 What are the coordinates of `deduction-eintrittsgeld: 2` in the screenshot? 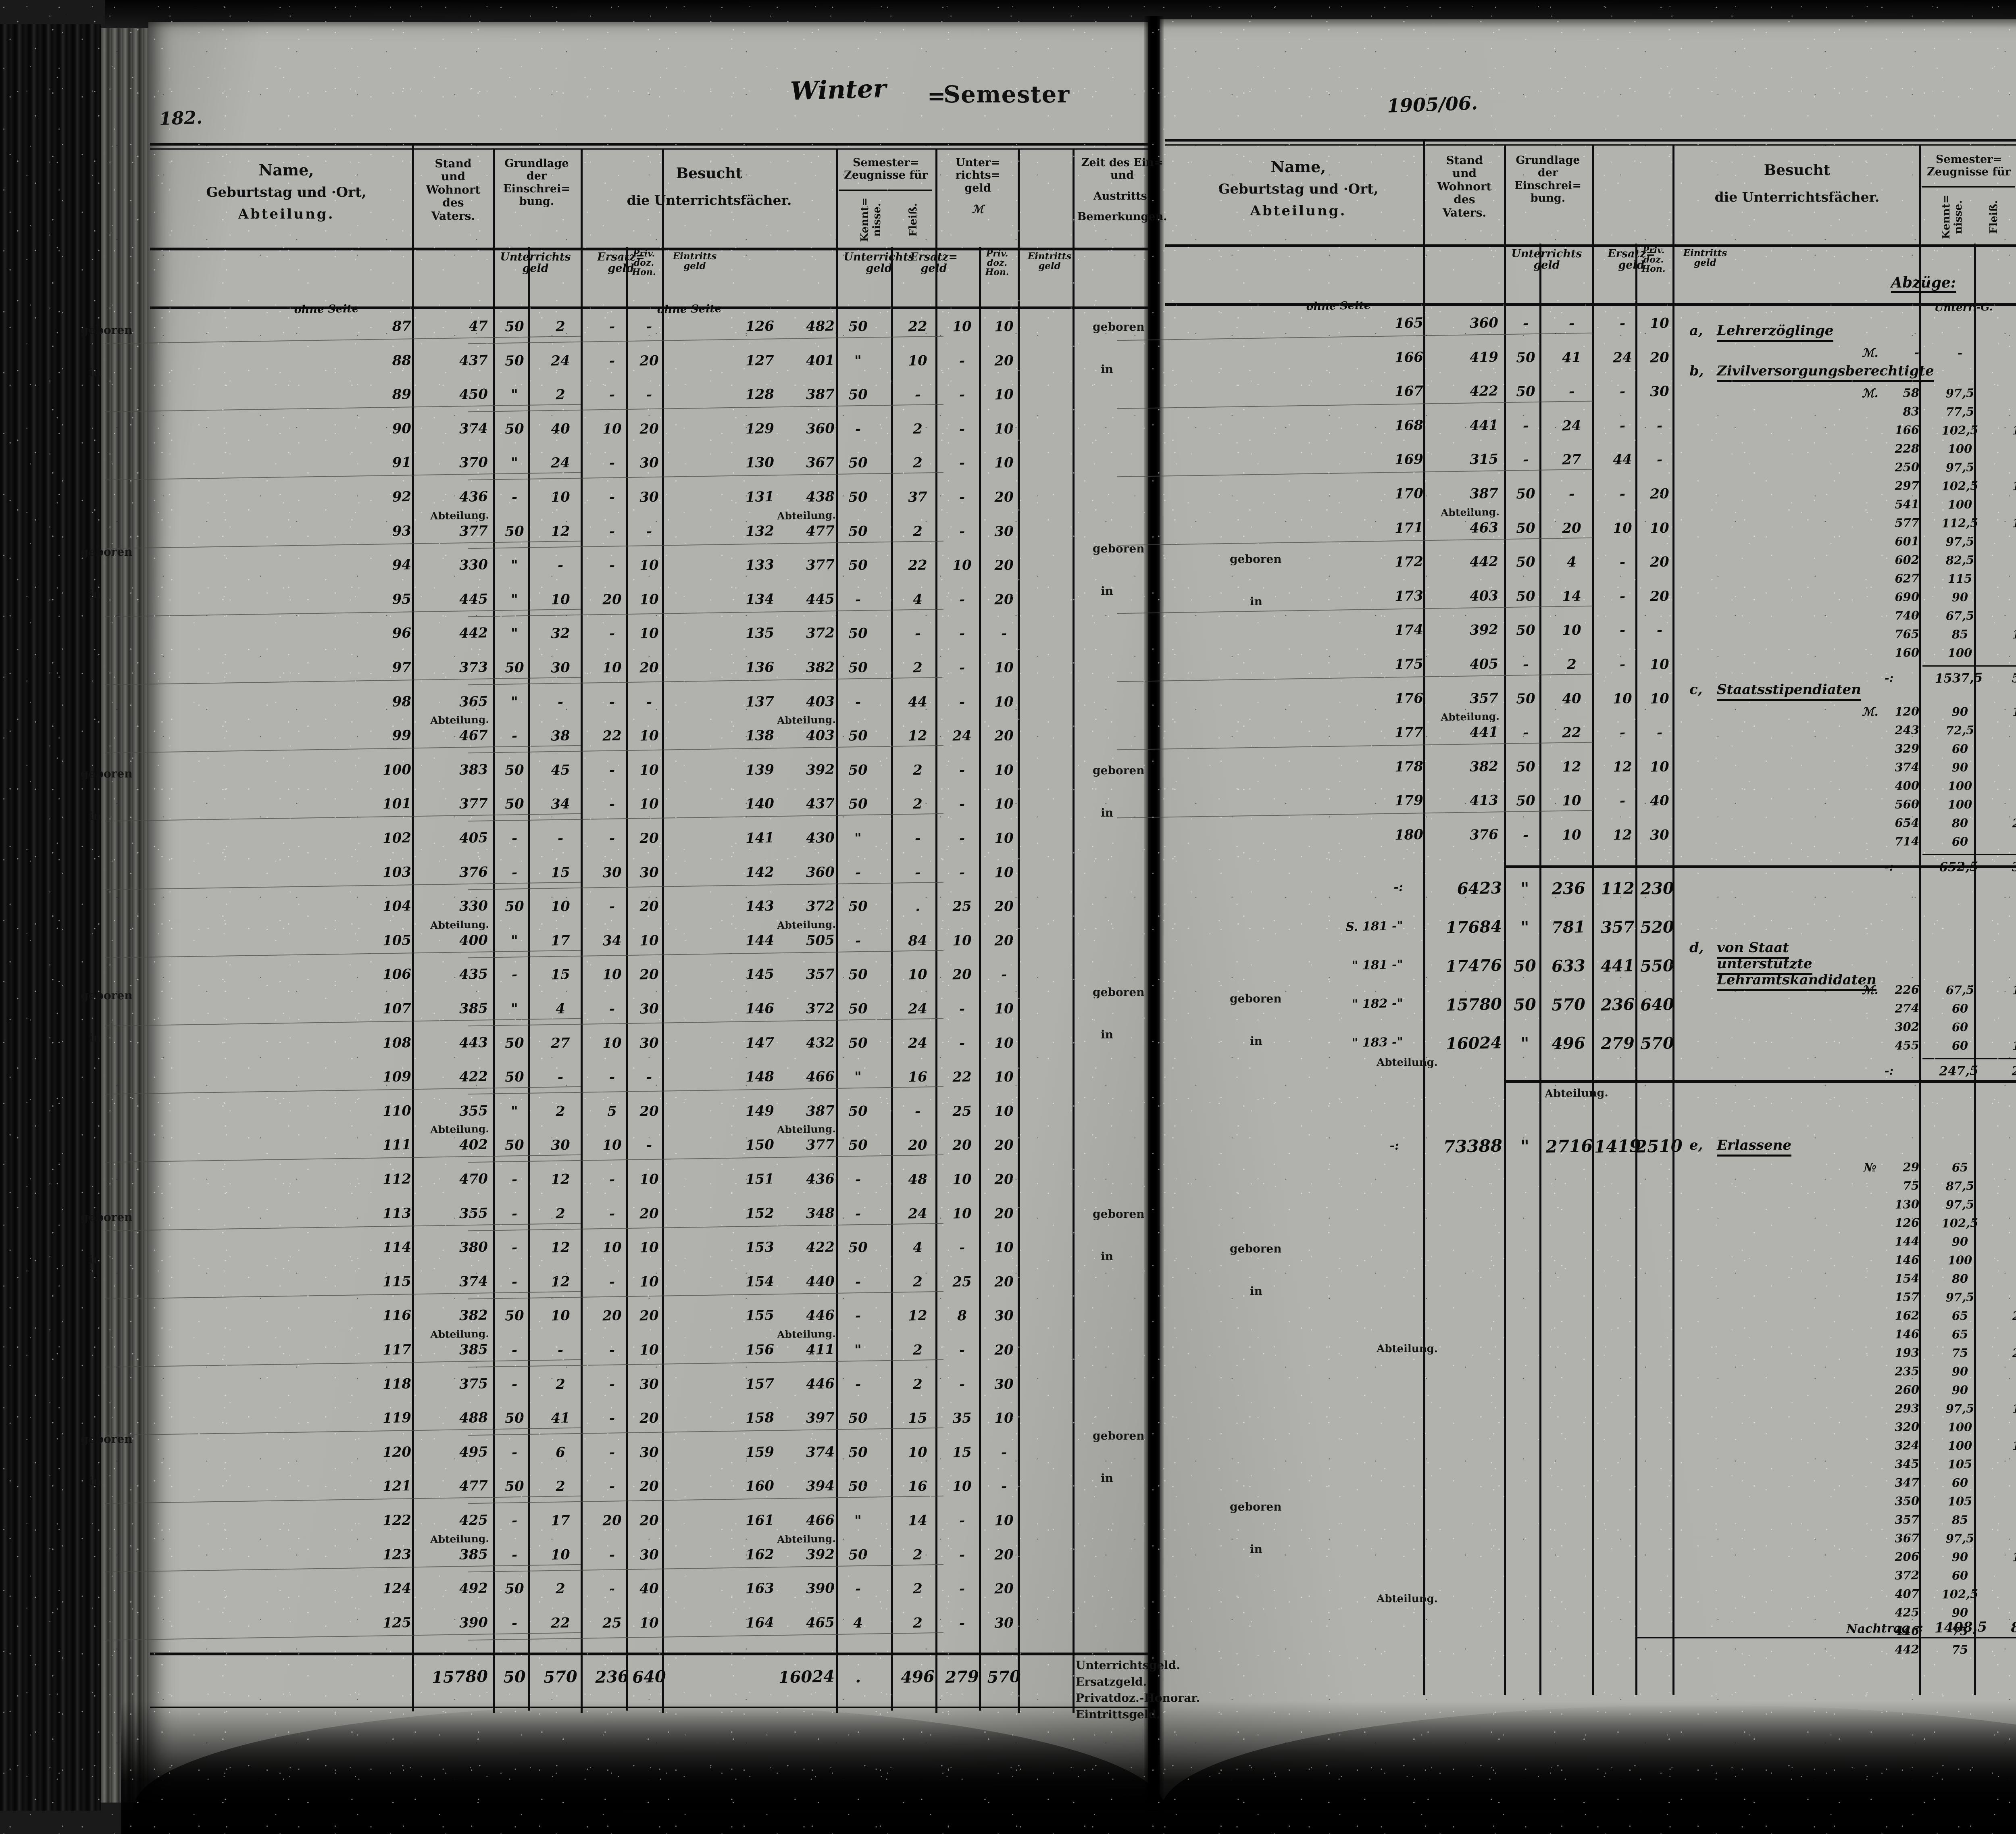 It's located at (2005, 1464).